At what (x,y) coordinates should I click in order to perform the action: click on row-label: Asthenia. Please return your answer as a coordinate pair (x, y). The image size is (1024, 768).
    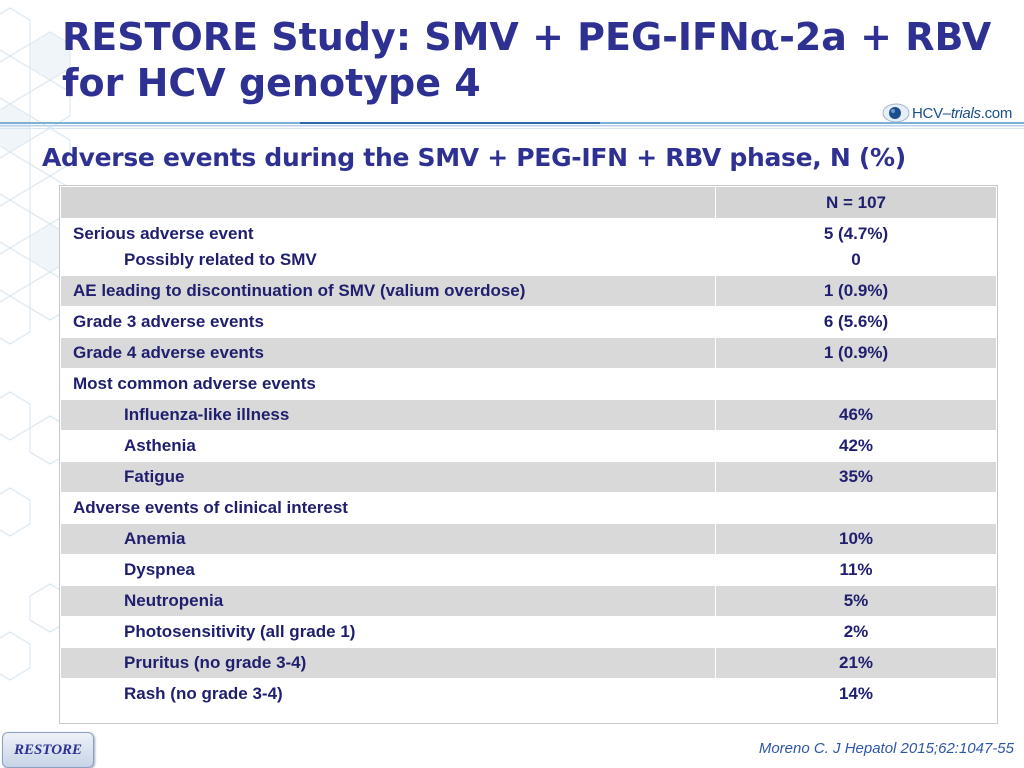
    Looking at the image, I should click on (388, 446).